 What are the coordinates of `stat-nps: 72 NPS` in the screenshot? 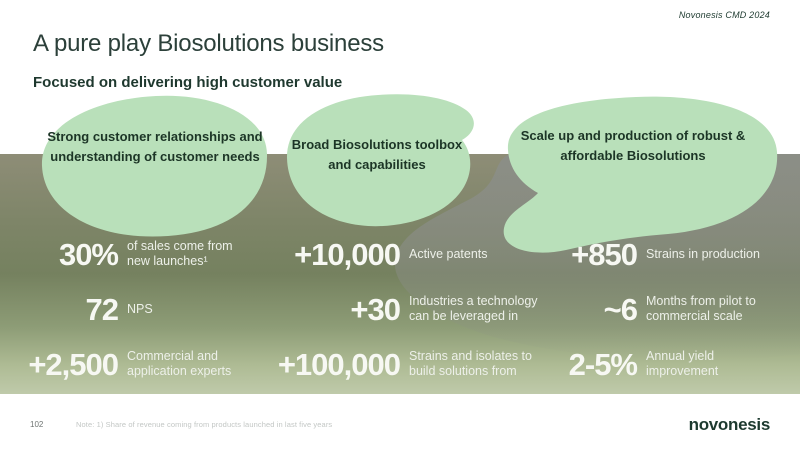 It's located at (140, 309).